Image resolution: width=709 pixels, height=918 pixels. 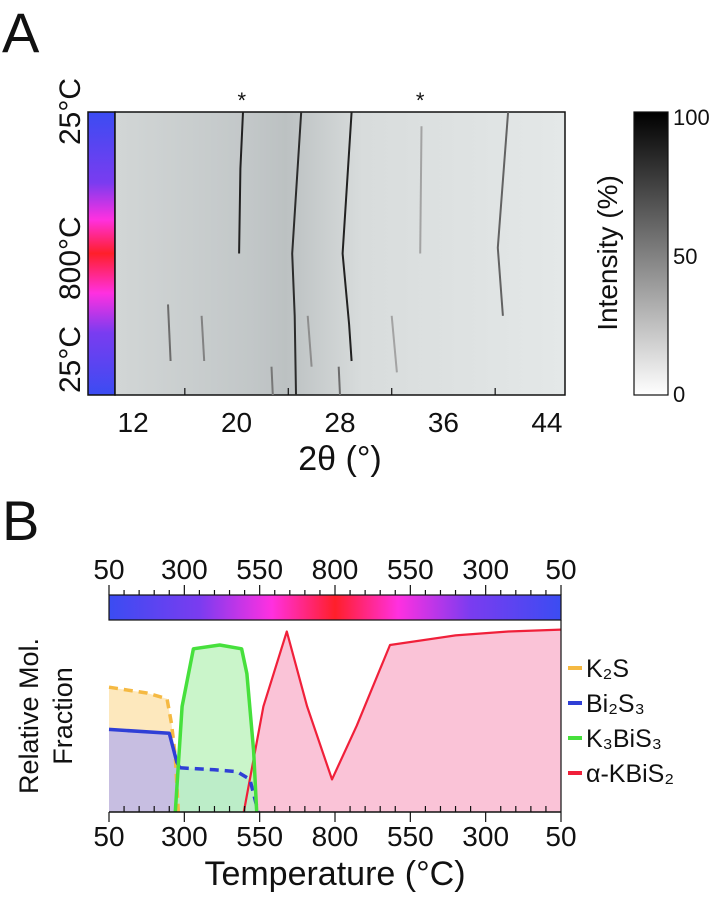 What do you see at coordinates (70, 111) in the screenshot?
I see `y-label-top: 25°C` at bounding box center [70, 111].